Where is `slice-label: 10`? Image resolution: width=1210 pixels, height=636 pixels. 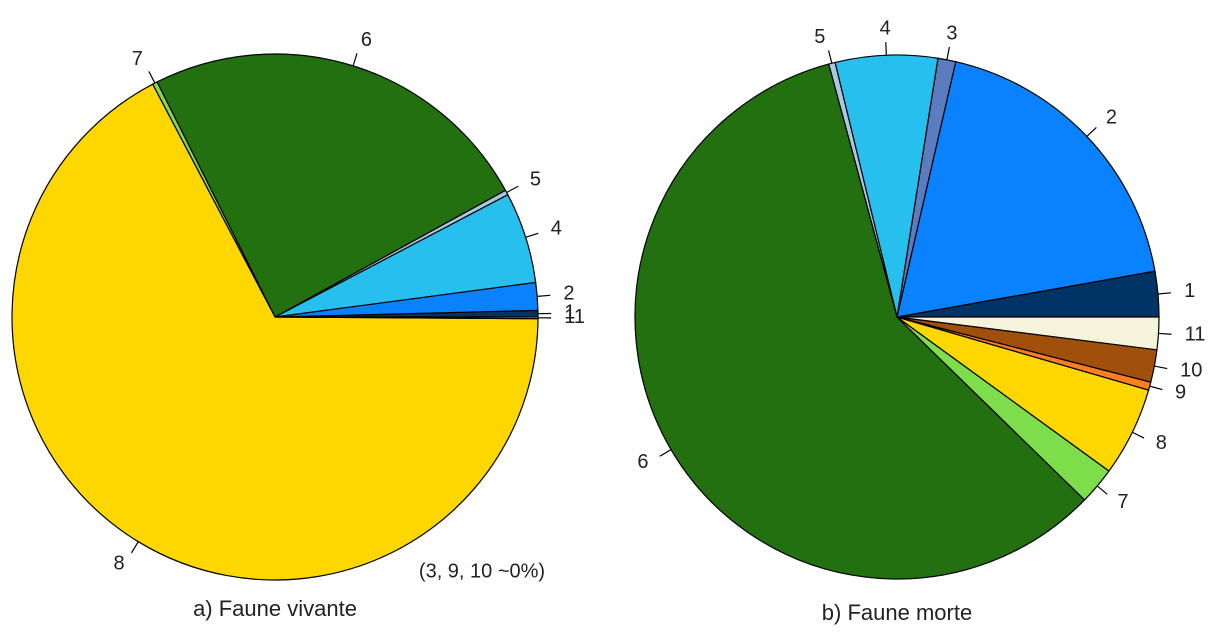
slice-label: 10 is located at coordinates (1191, 370).